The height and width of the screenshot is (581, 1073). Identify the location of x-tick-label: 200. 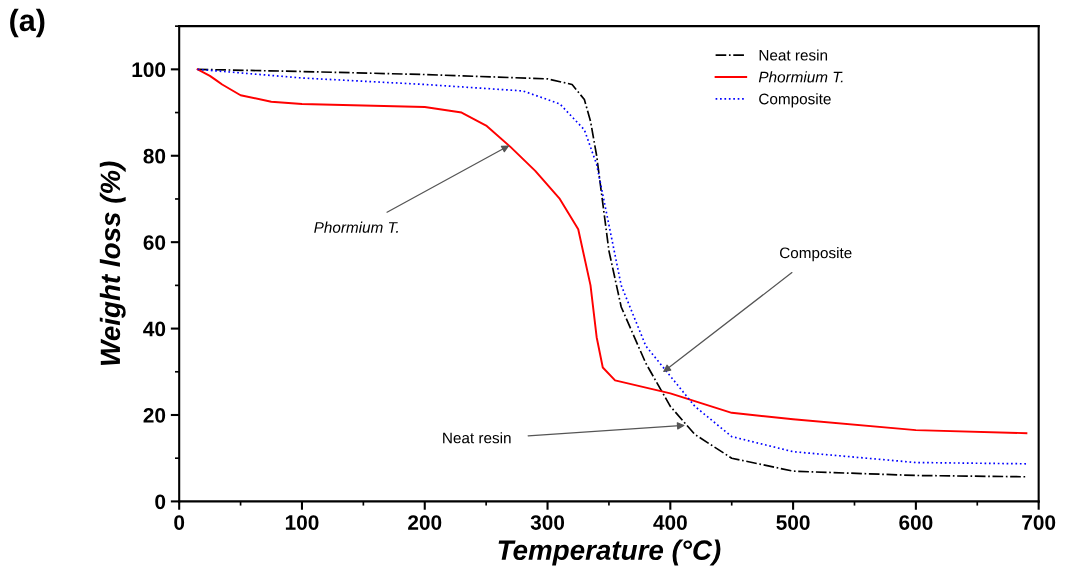
(425, 522).